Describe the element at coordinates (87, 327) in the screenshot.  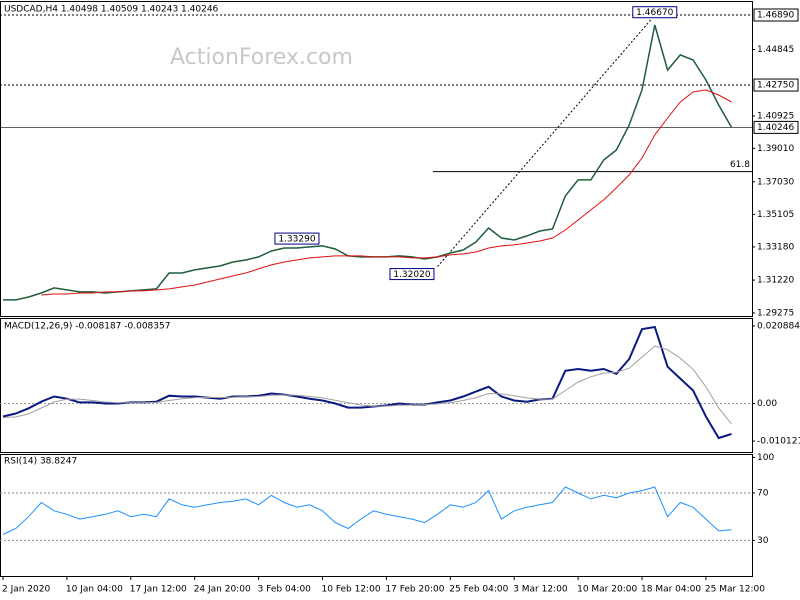
I see `macd-title: MACD(12,26,9) -0.008187 -0.008357` at that location.